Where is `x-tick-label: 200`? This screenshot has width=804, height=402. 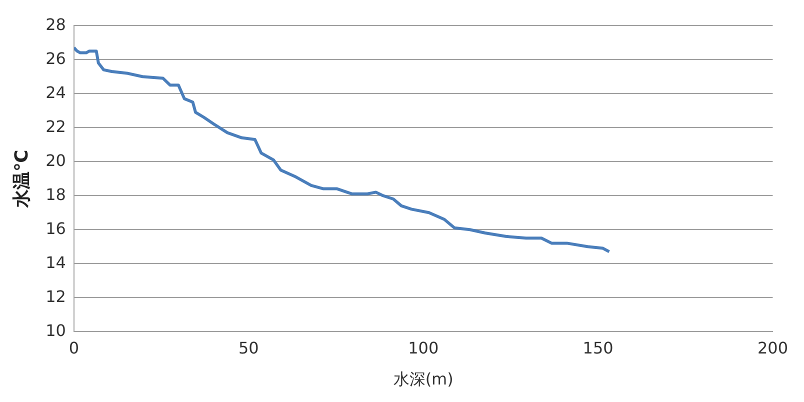
x-tick-label: 200 is located at coordinates (772, 348).